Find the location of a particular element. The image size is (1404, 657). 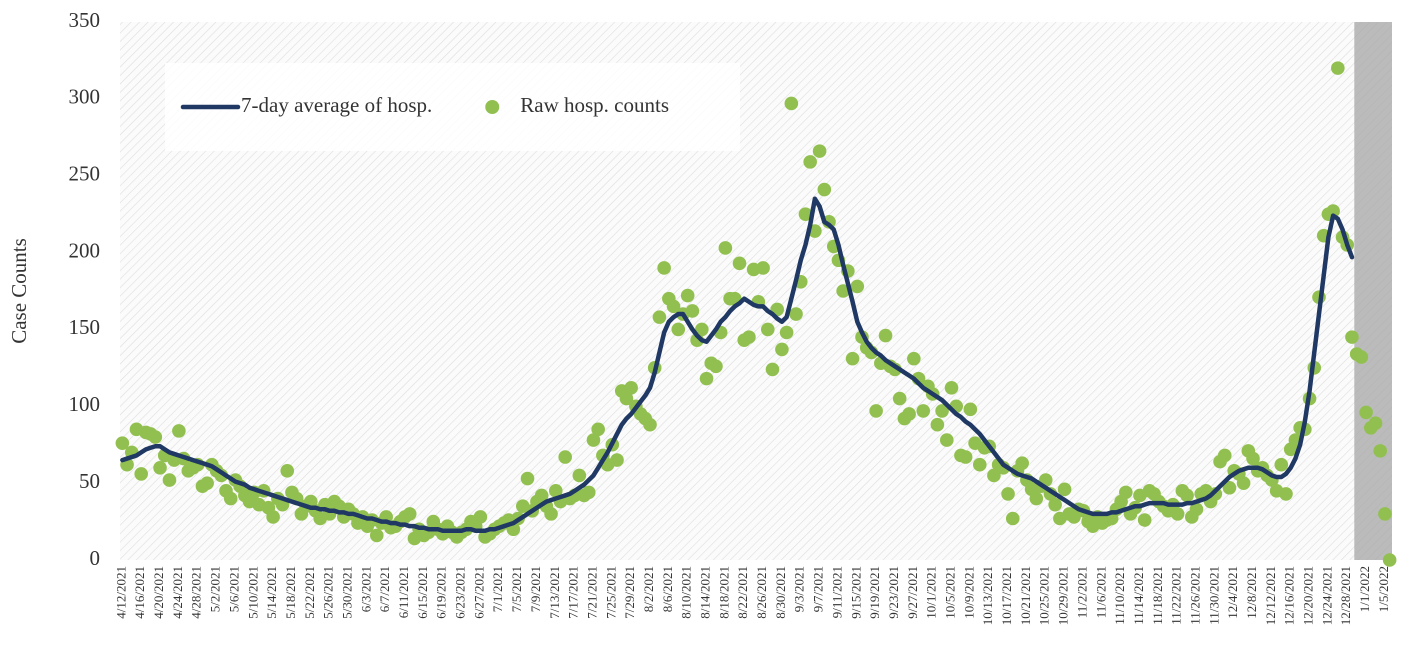

x-tick-label: 7/9/2021 is located at coordinates (535, 589).